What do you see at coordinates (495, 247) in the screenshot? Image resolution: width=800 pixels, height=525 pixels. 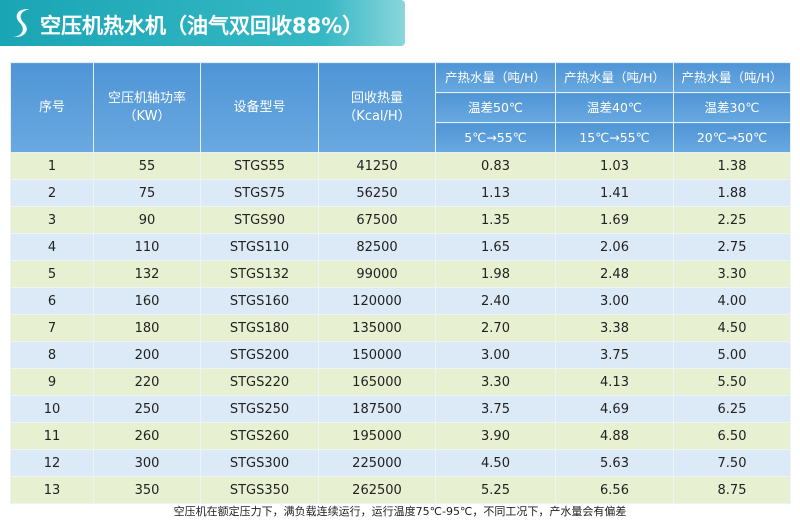 I see `table-cell: 1.65` at bounding box center [495, 247].